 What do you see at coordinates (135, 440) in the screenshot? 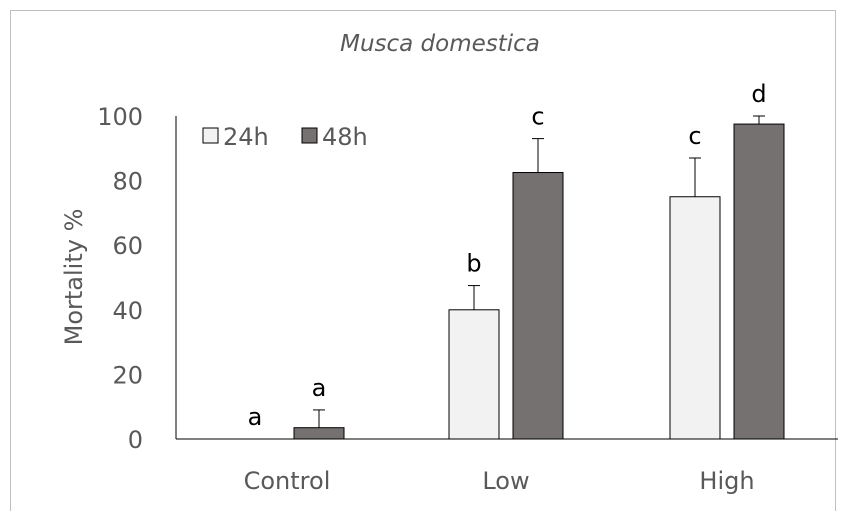
I see `y-tick-label: 0` at bounding box center [135, 440].